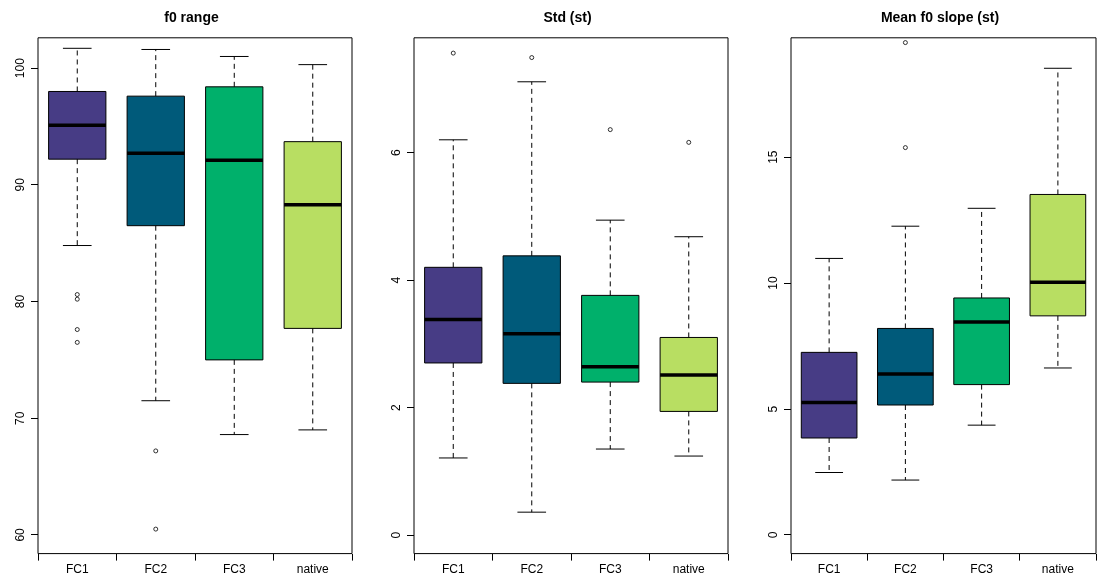 The image size is (1099, 583). What do you see at coordinates (396, 407) in the screenshot?
I see `y-tick-label: 2` at bounding box center [396, 407].